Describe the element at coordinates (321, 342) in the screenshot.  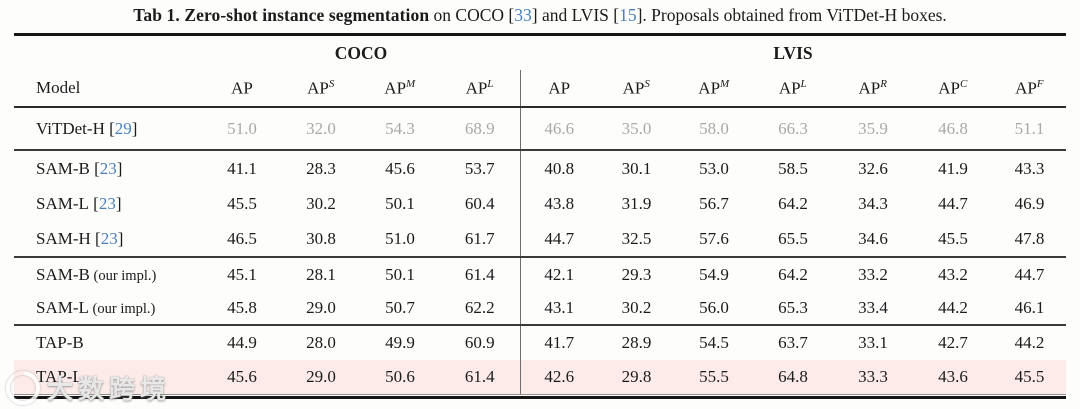
I see `metric-value-cell: 28.0` at that location.